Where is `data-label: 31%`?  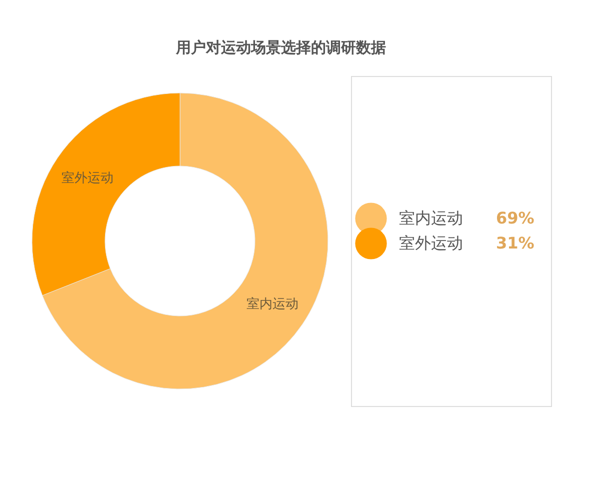 data-label: 31% is located at coordinates (515, 243).